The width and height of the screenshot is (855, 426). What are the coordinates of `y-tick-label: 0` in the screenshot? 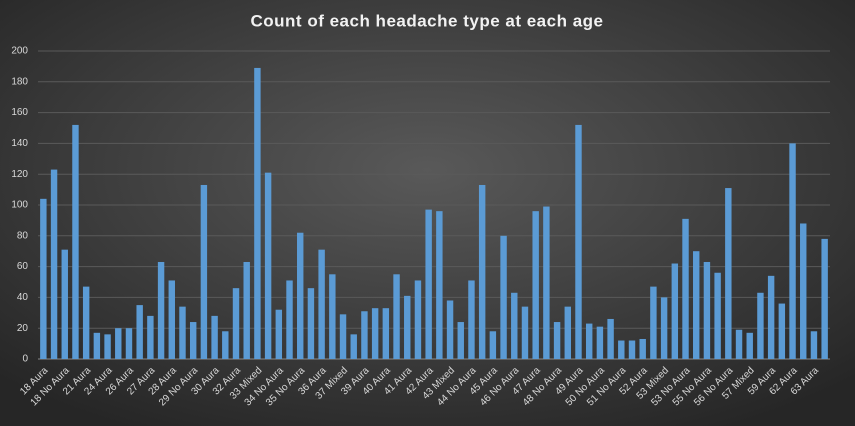 It's located at (25, 359).